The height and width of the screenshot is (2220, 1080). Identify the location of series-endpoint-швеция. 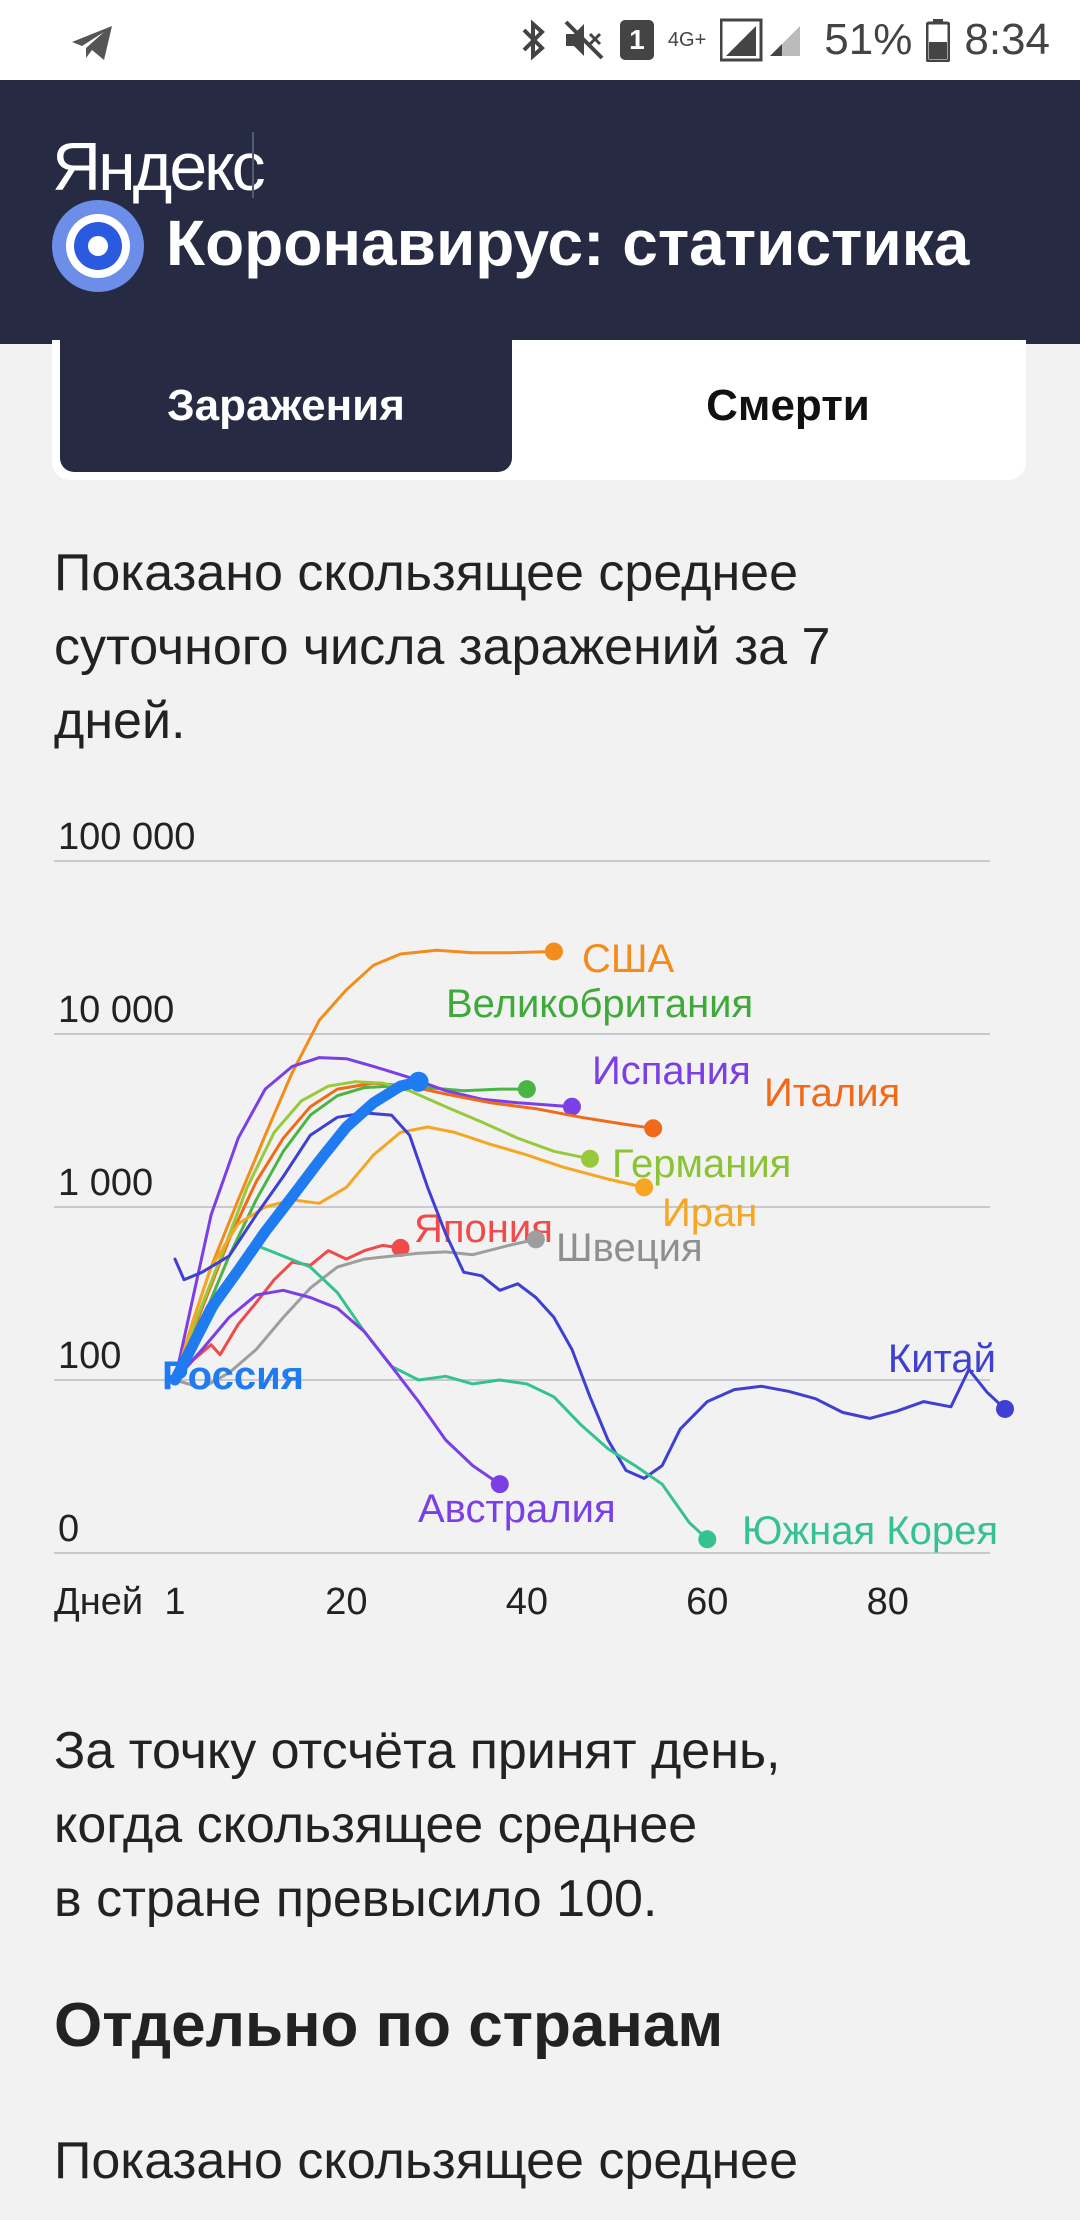
(535, 1239).